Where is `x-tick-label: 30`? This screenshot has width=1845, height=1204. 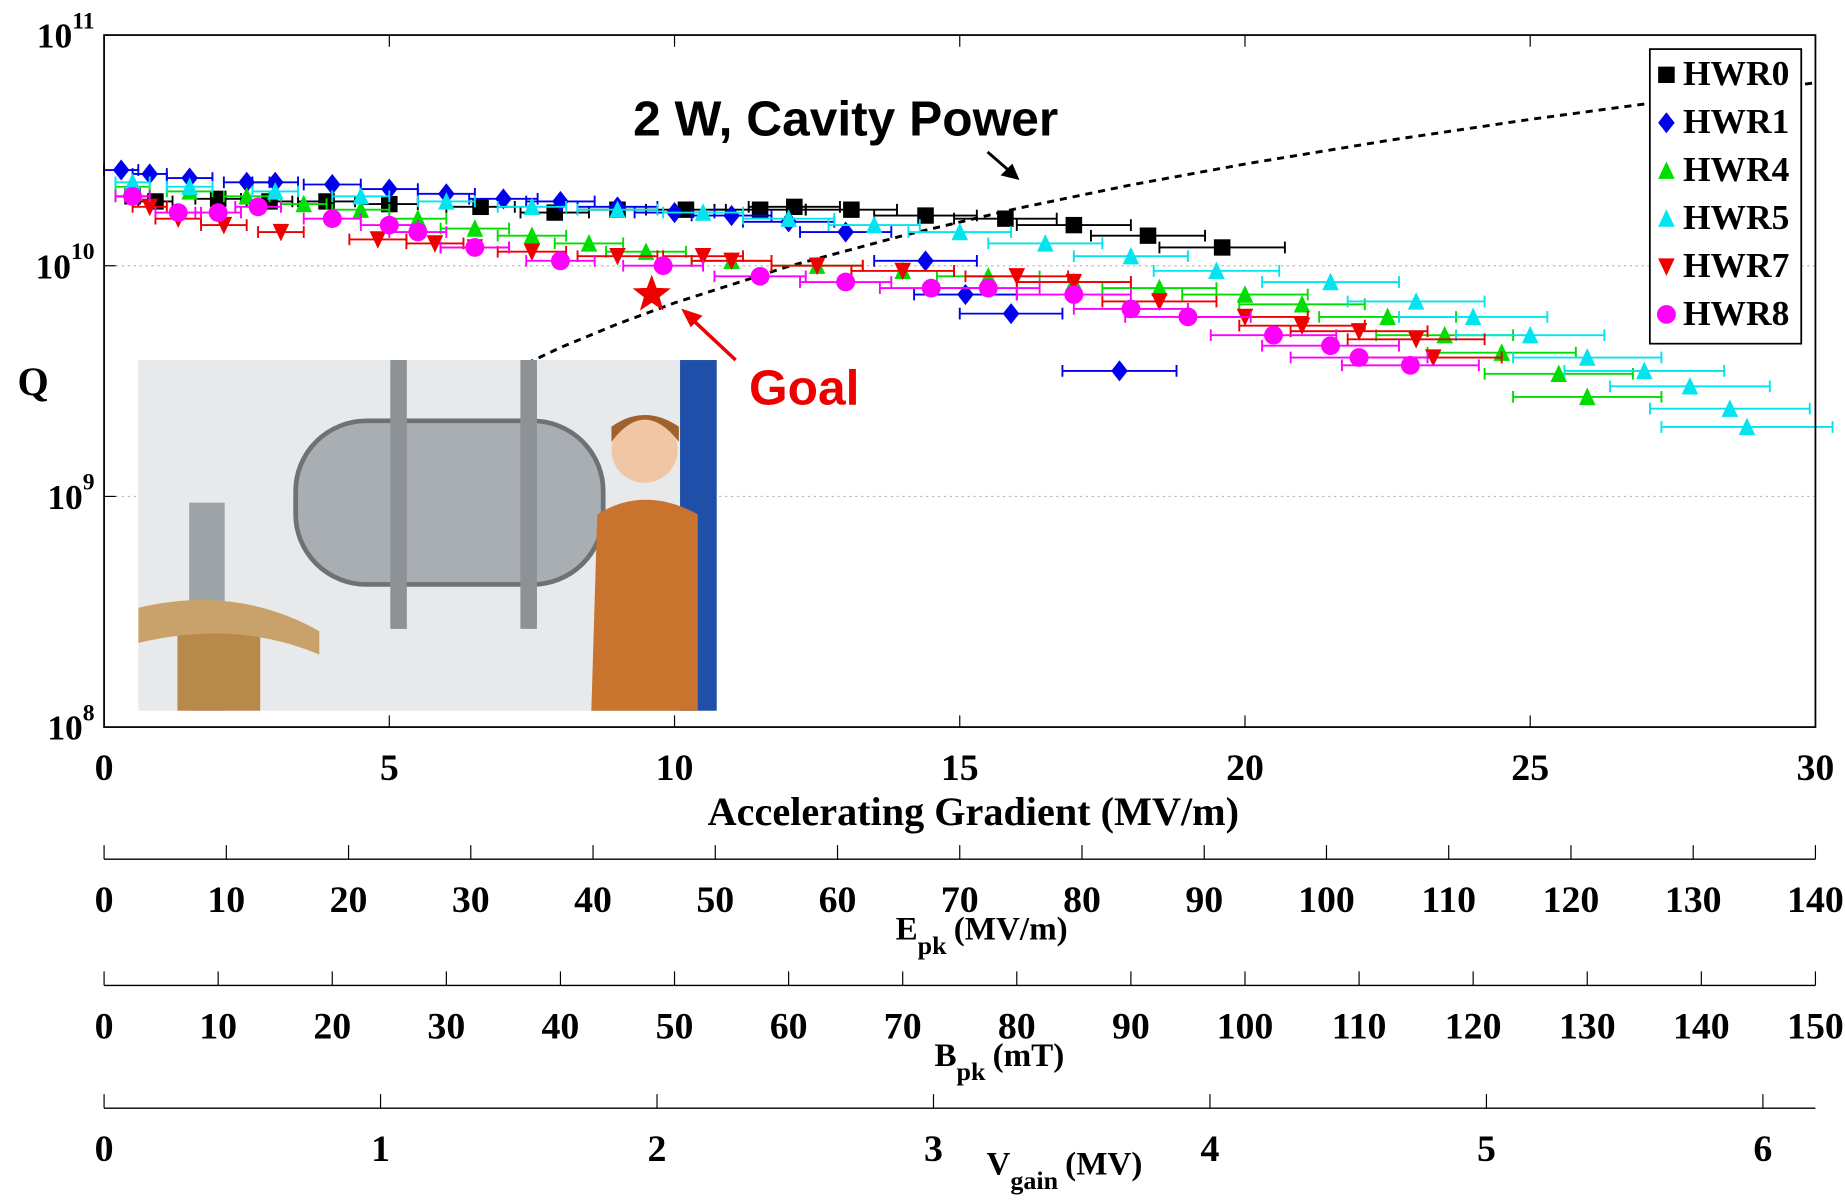
x-tick-label: 30 is located at coordinates (1816, 768).